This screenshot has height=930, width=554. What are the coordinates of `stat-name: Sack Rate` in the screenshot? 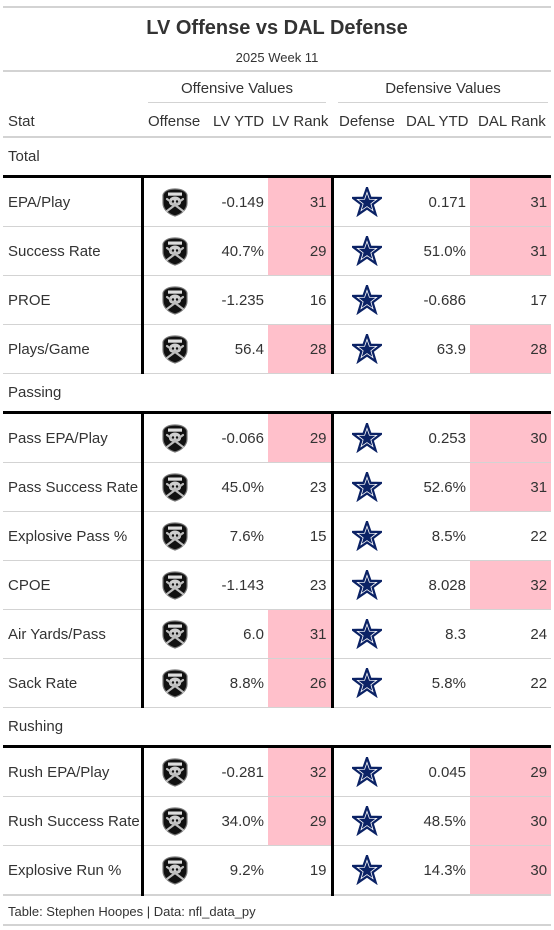 It's located at (72, 683).